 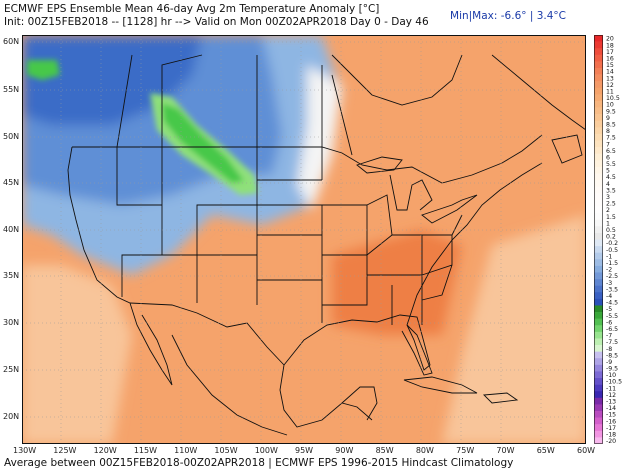 I want to click on legend-label: 6.5, so click(x=611, y=151).